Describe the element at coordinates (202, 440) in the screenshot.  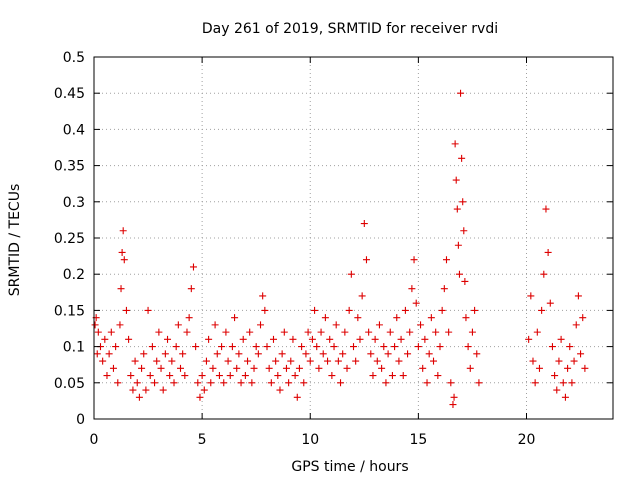
I see `x-tick-label: 5` at that location.